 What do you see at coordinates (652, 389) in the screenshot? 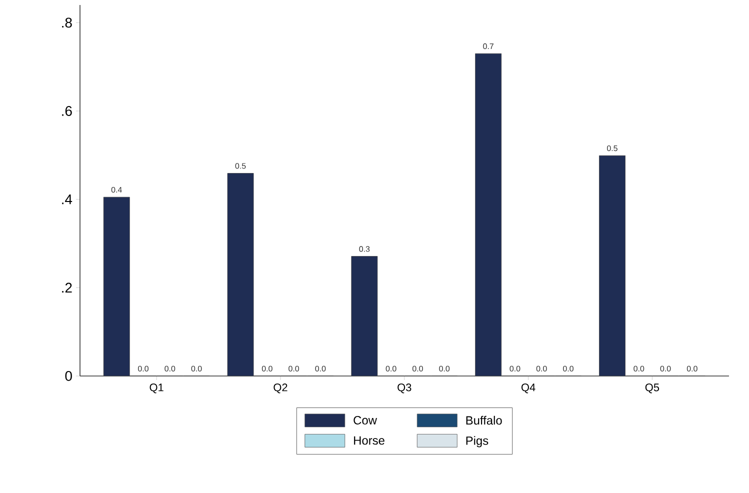
I see `x-tick-label: Q5` at bounding box center [652, 389].